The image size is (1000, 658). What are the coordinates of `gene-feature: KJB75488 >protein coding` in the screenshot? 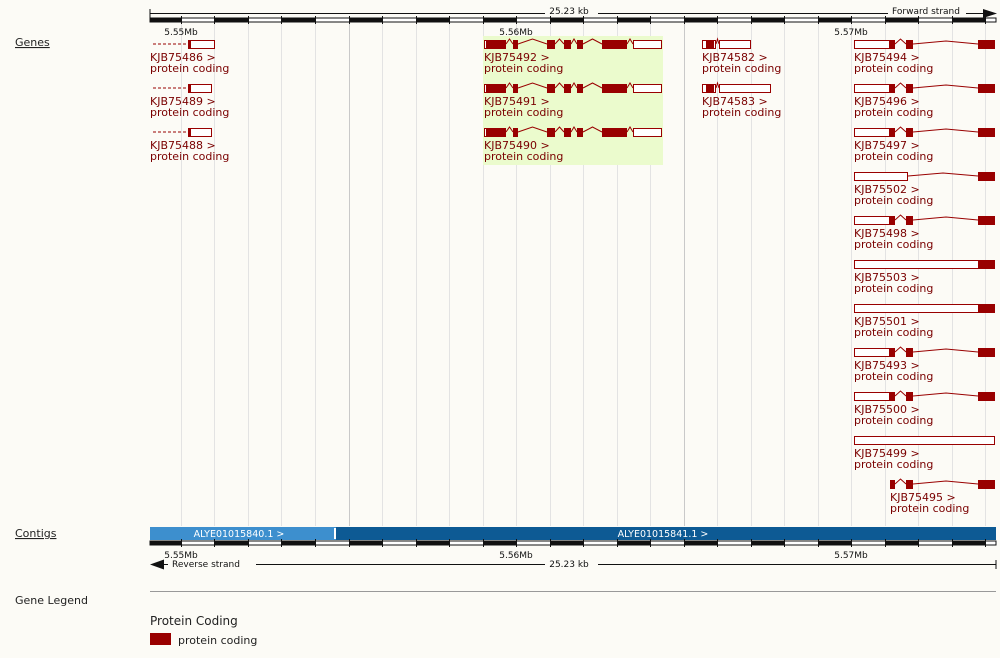 It's located at (189, 145).